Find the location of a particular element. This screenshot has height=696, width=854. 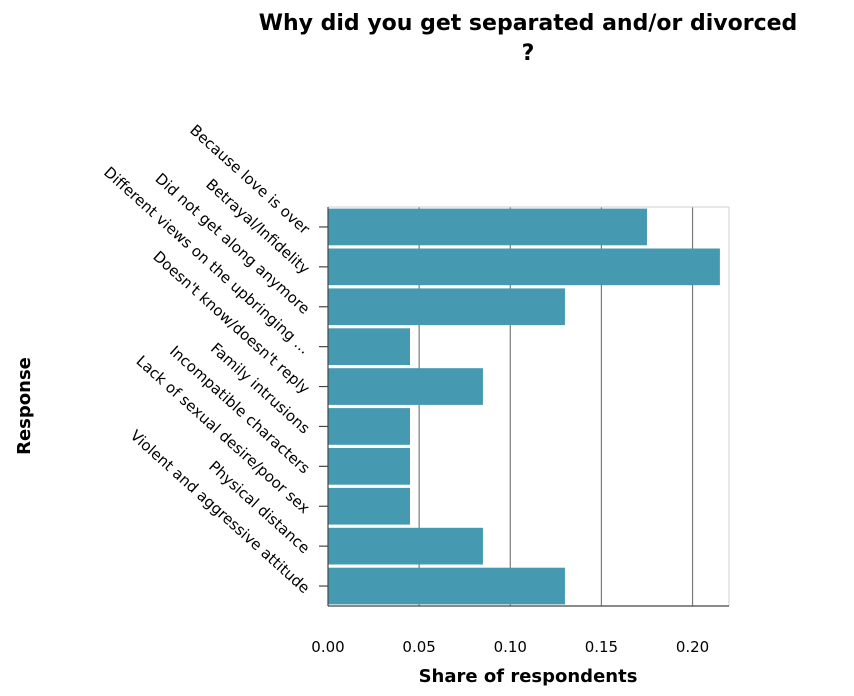

x-tick-label: 0.10 is located at coordinates (510, 647).